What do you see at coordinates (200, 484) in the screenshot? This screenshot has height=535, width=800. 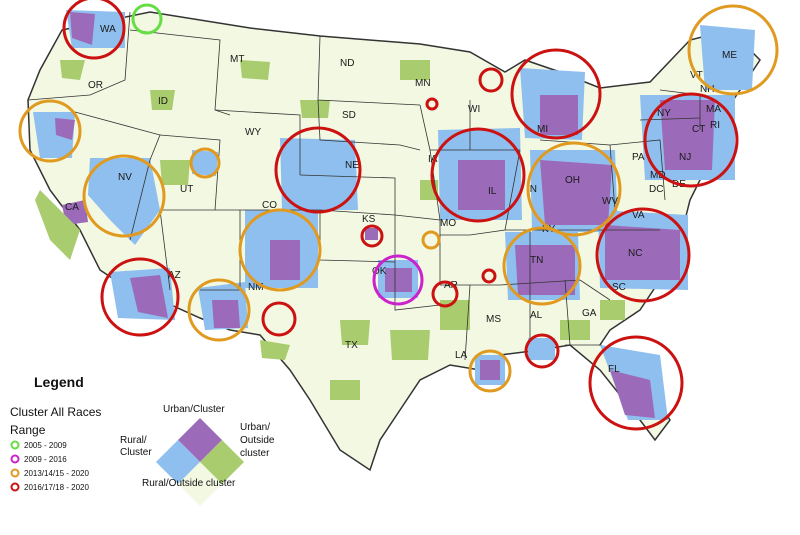 I see `legend-diamond-rural-outside` at bounding box center [200, 484].